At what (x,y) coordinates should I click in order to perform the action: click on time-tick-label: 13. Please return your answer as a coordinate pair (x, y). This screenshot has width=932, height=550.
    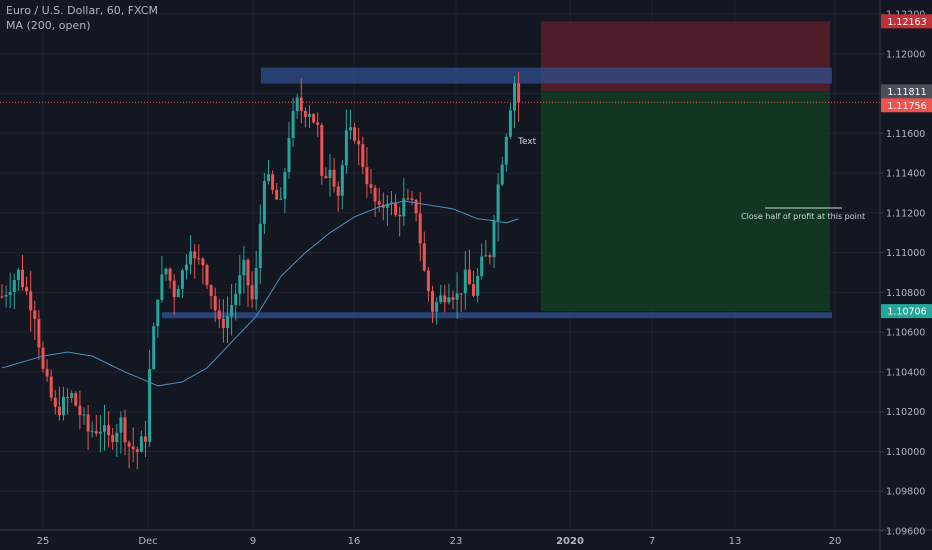
    Looking at the image, I should click on (735, 541).